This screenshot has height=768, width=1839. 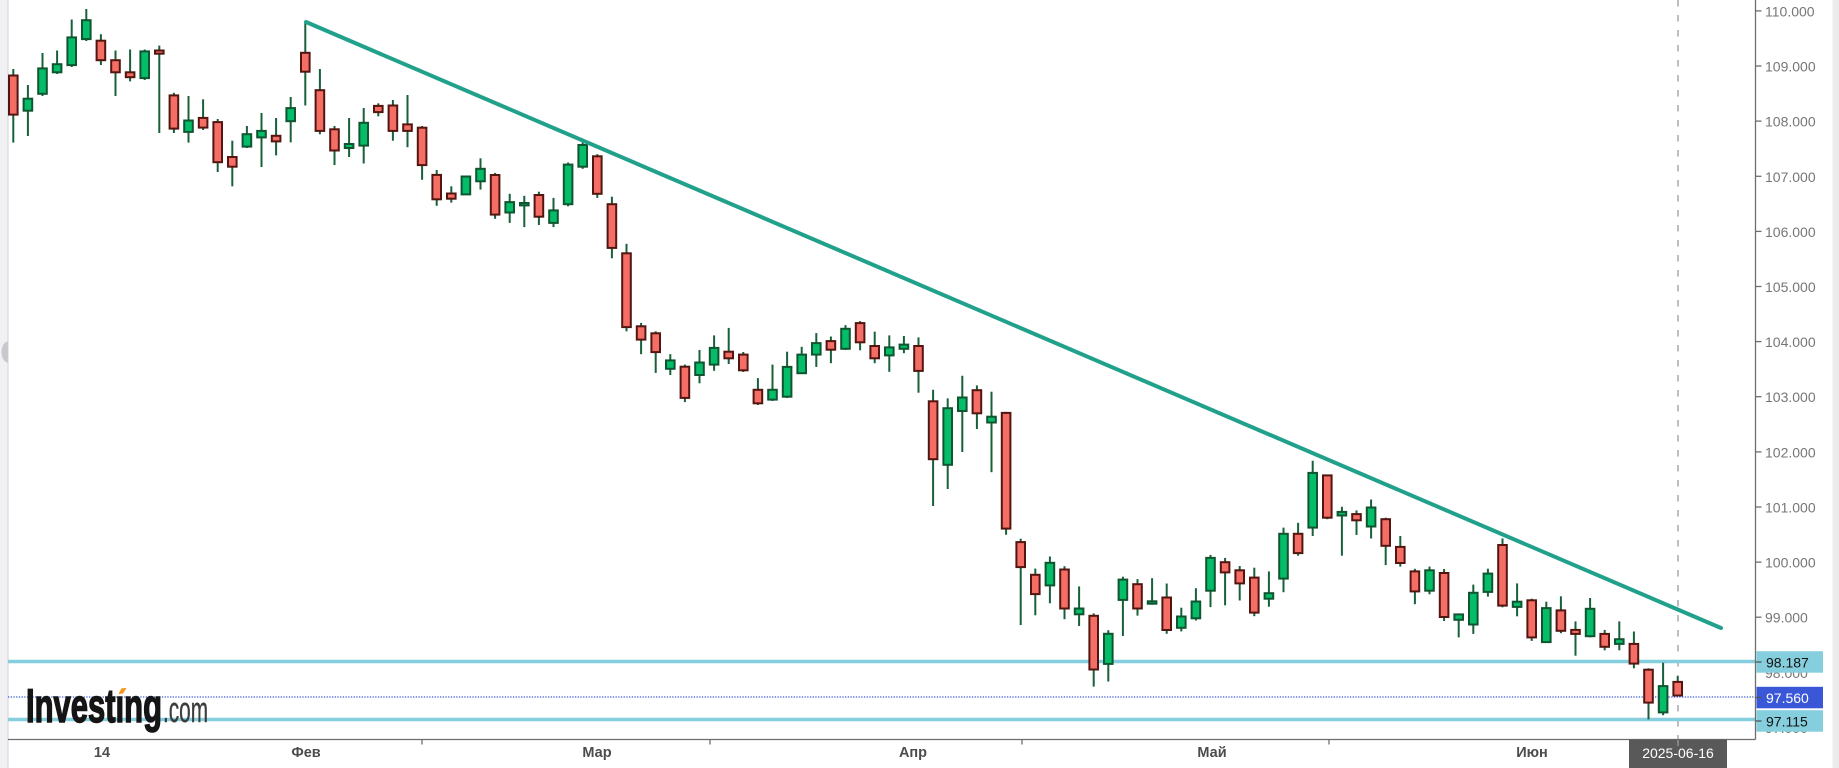 What do you see at coordinates (1790, 232) in the screenshot?
I see `svg-text: 106.000` at bounding box center [1790, 232].